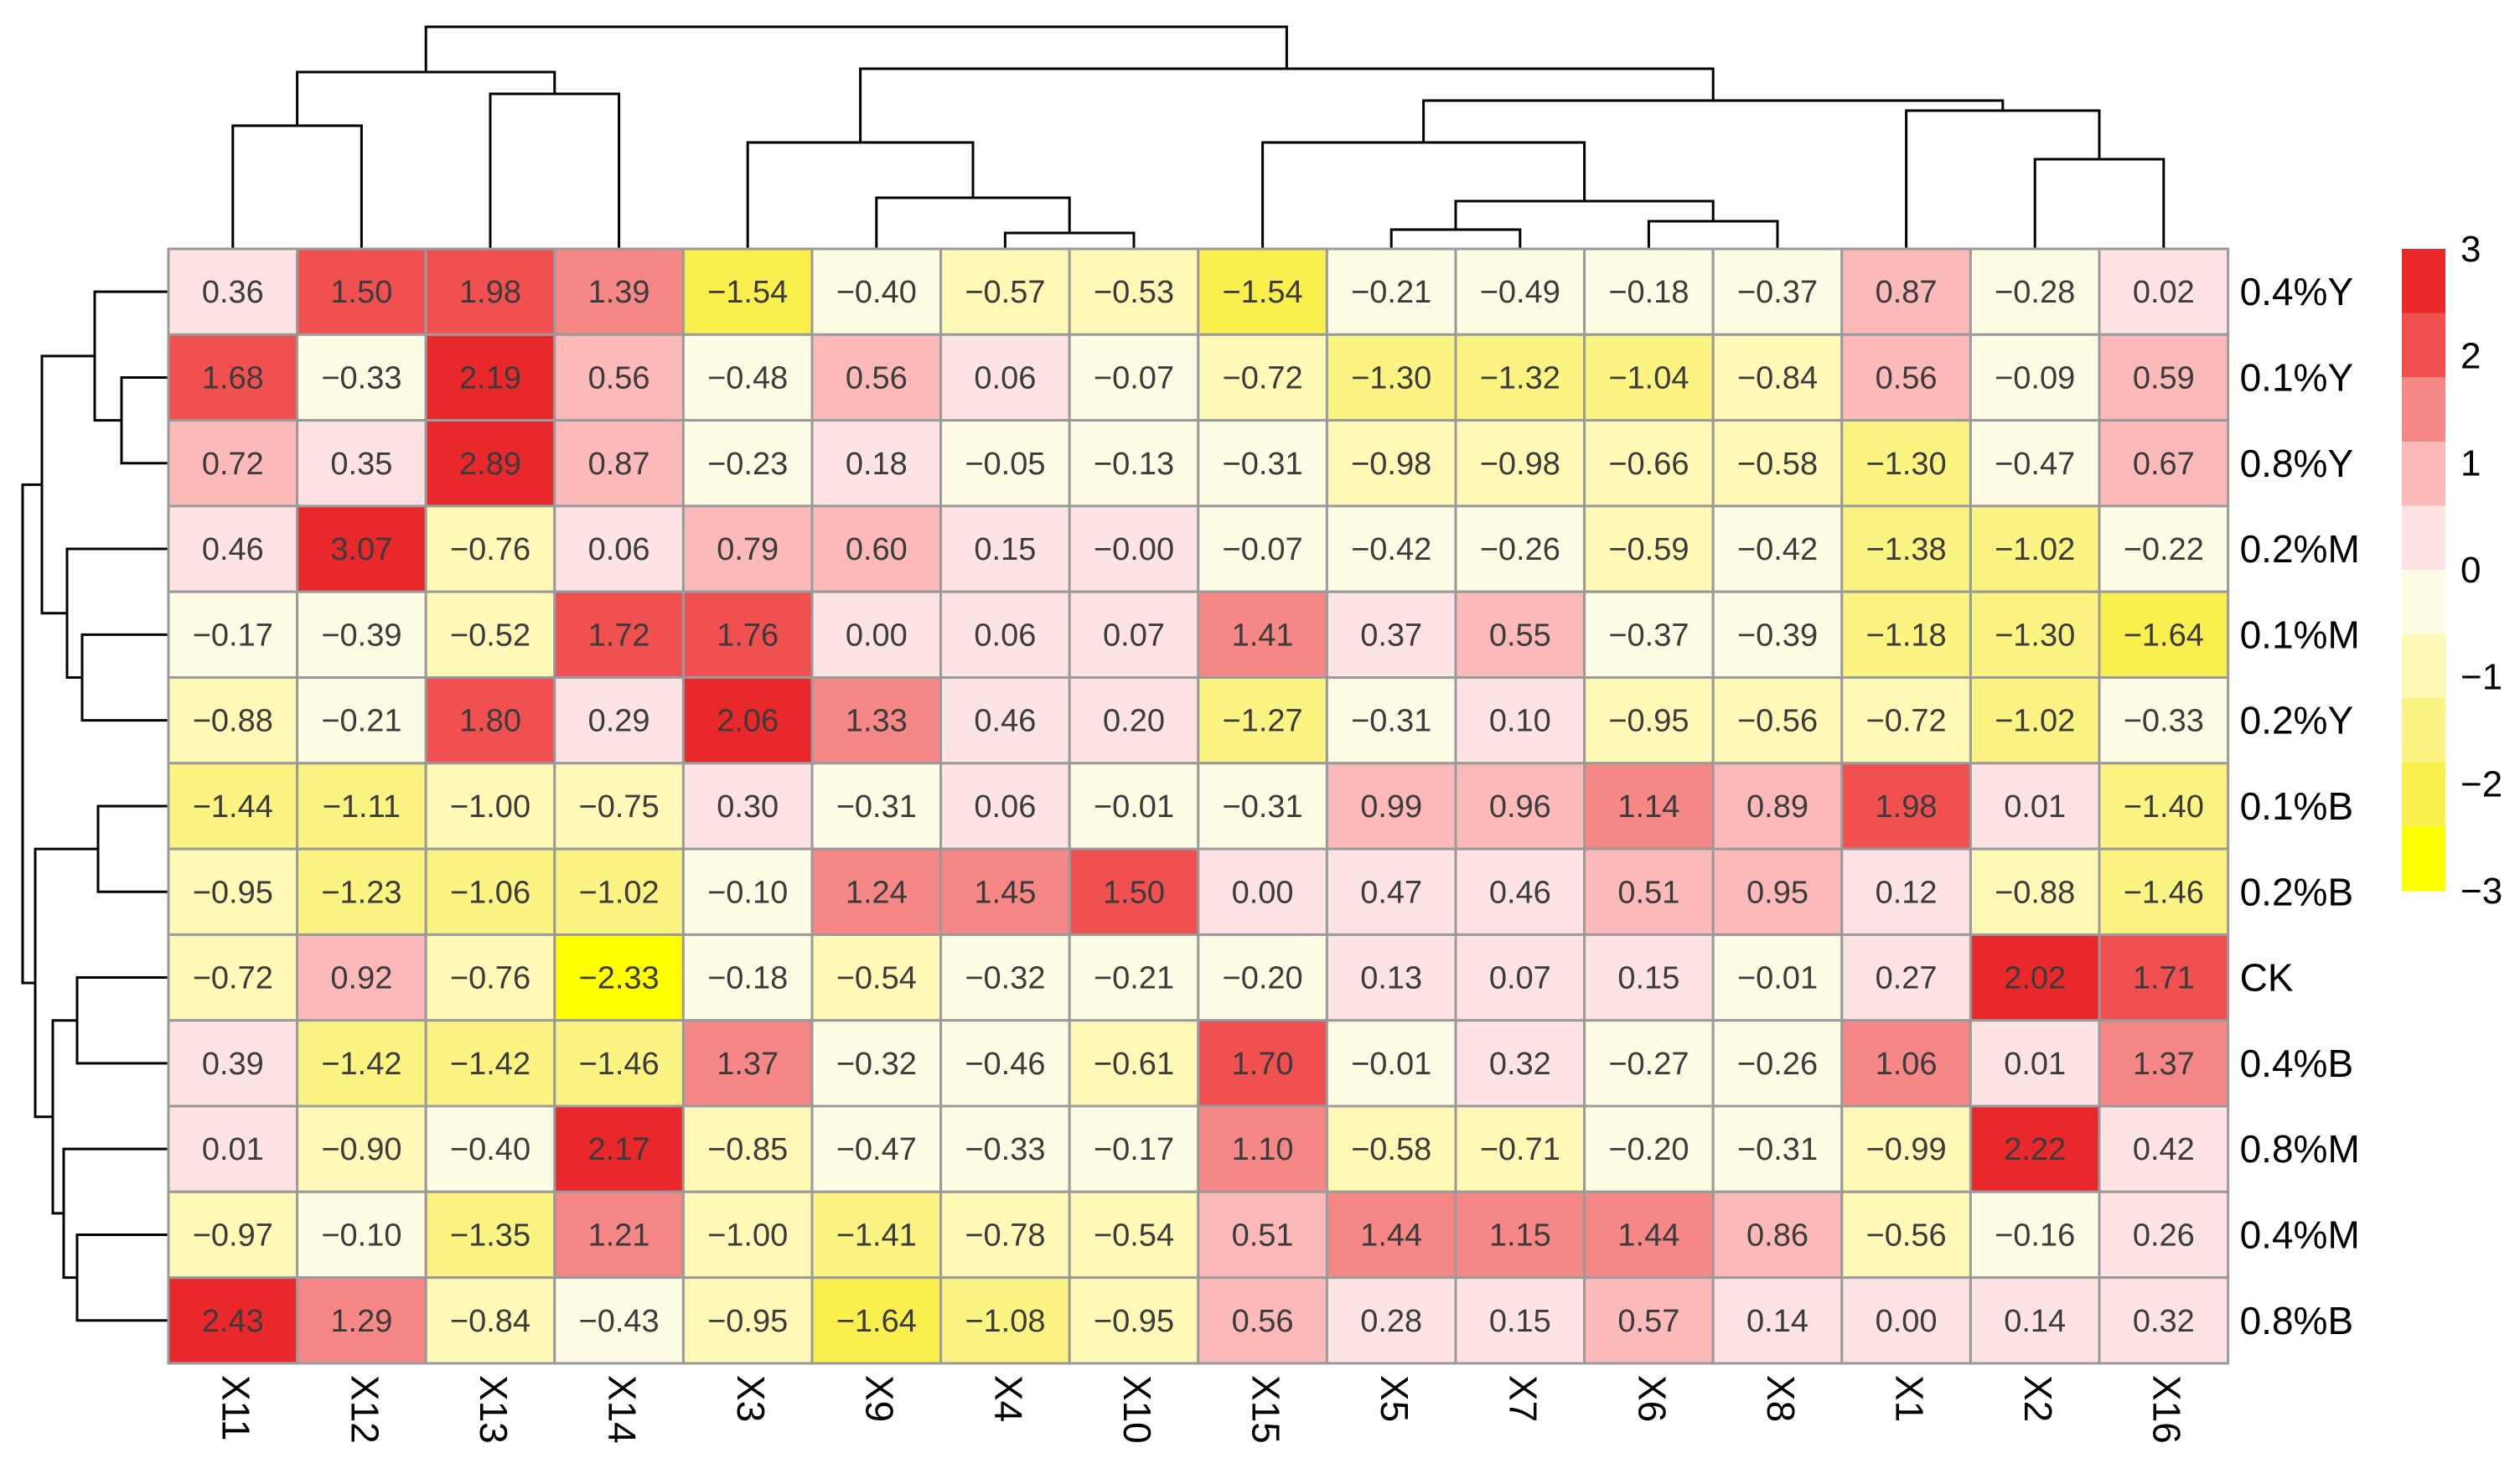  I want to click on cell-value-label: 0.59, so click(2164, 378).